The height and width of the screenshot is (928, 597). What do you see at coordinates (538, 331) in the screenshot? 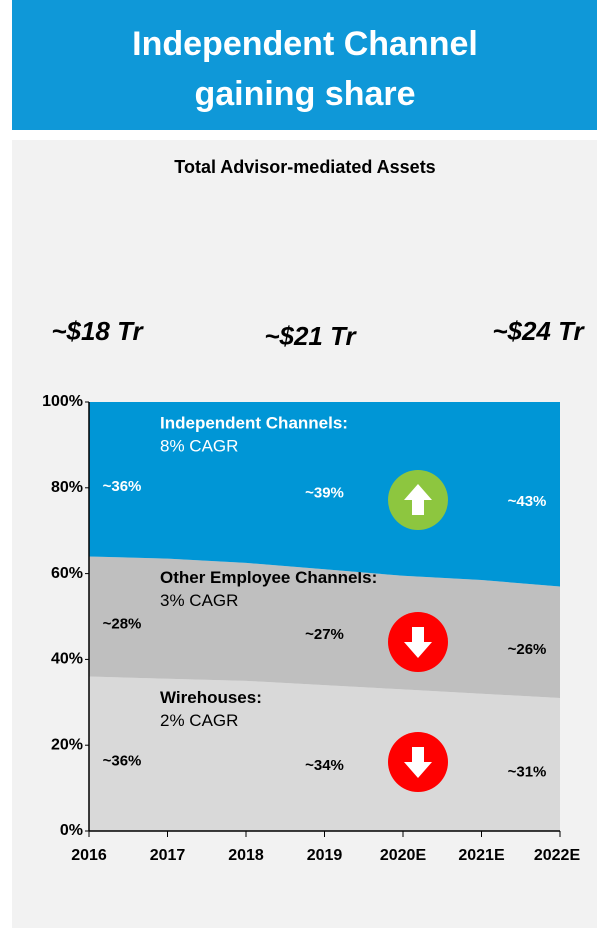
I see `total-annotation: ~$24 Tr` at bounding box center [538, 331].